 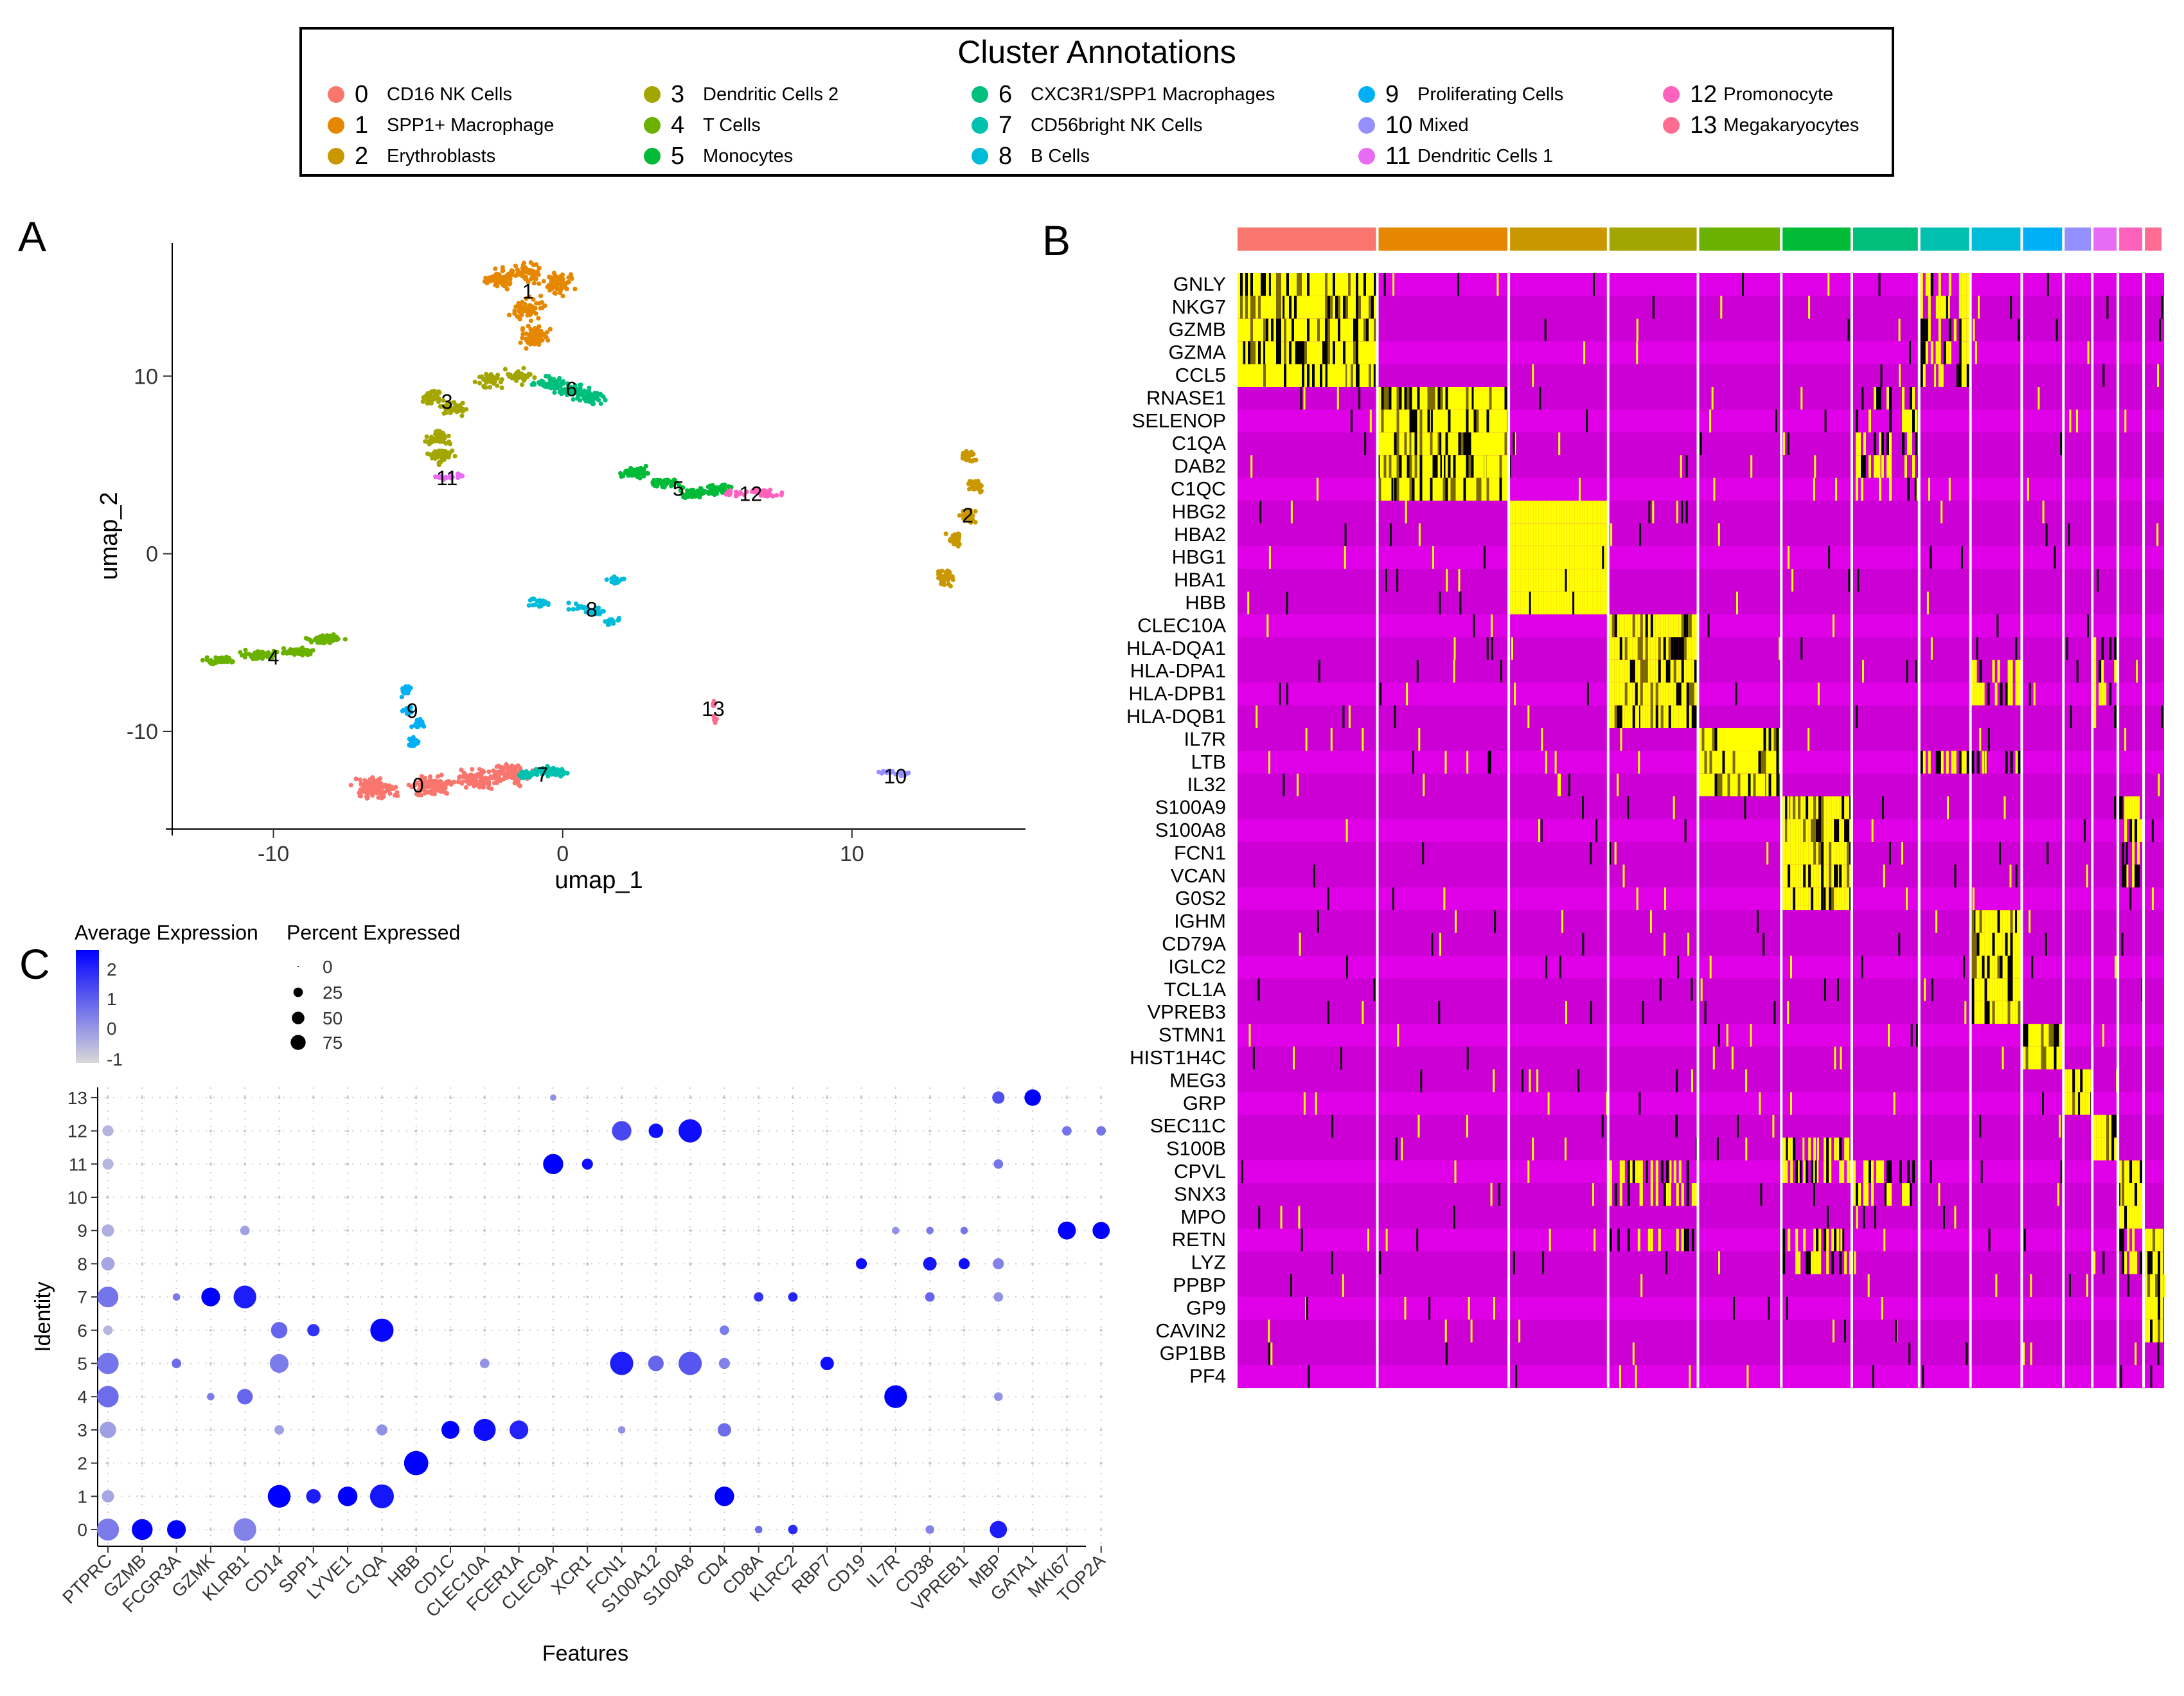 What do you see at coordinates (152, 555) in the screenshot?
I see `y-tick-label: 0` at bounding box center [152, 555].